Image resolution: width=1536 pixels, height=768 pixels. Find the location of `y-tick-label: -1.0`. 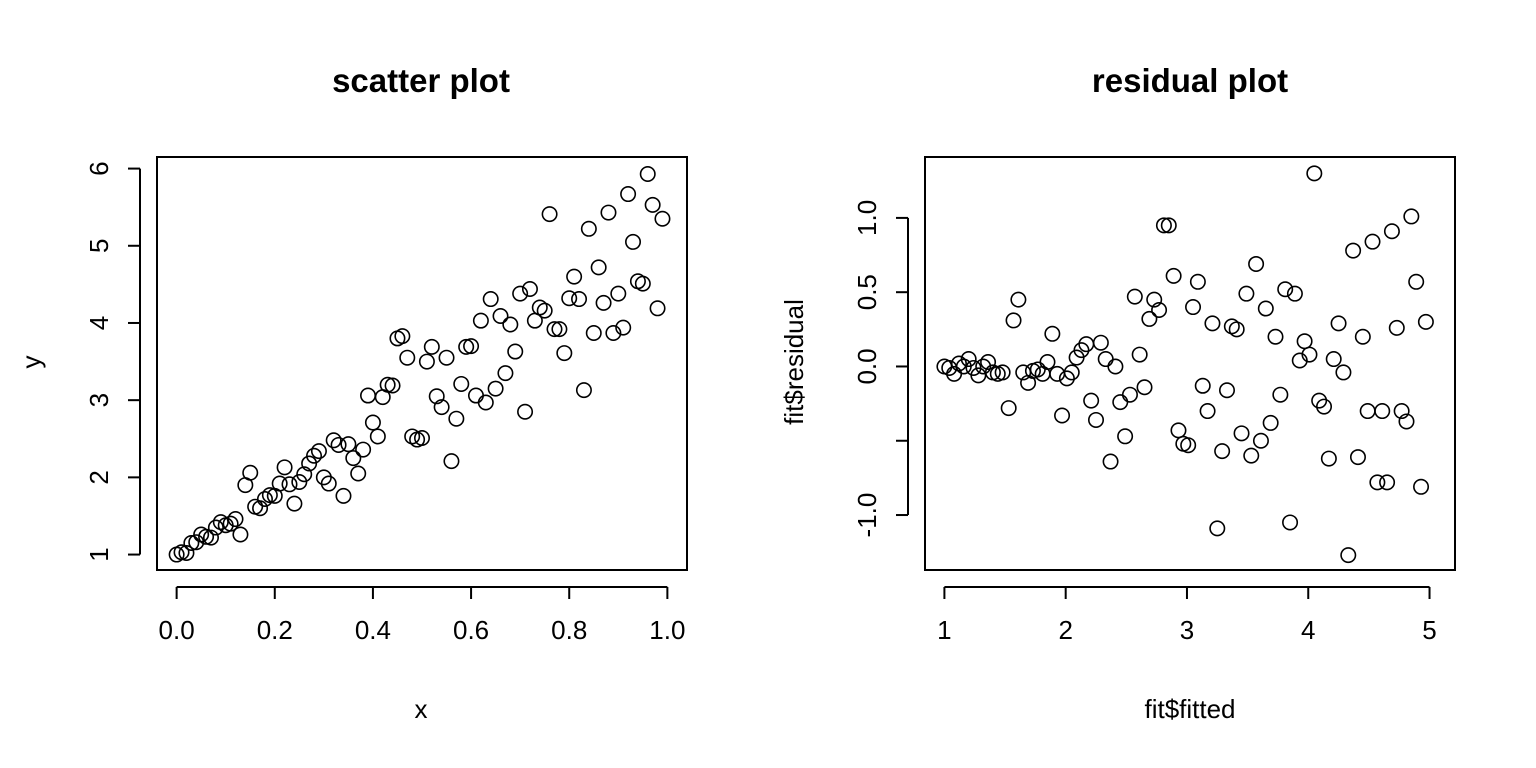

y-tick-label: -1.0 is located at coordinates (867, 515).